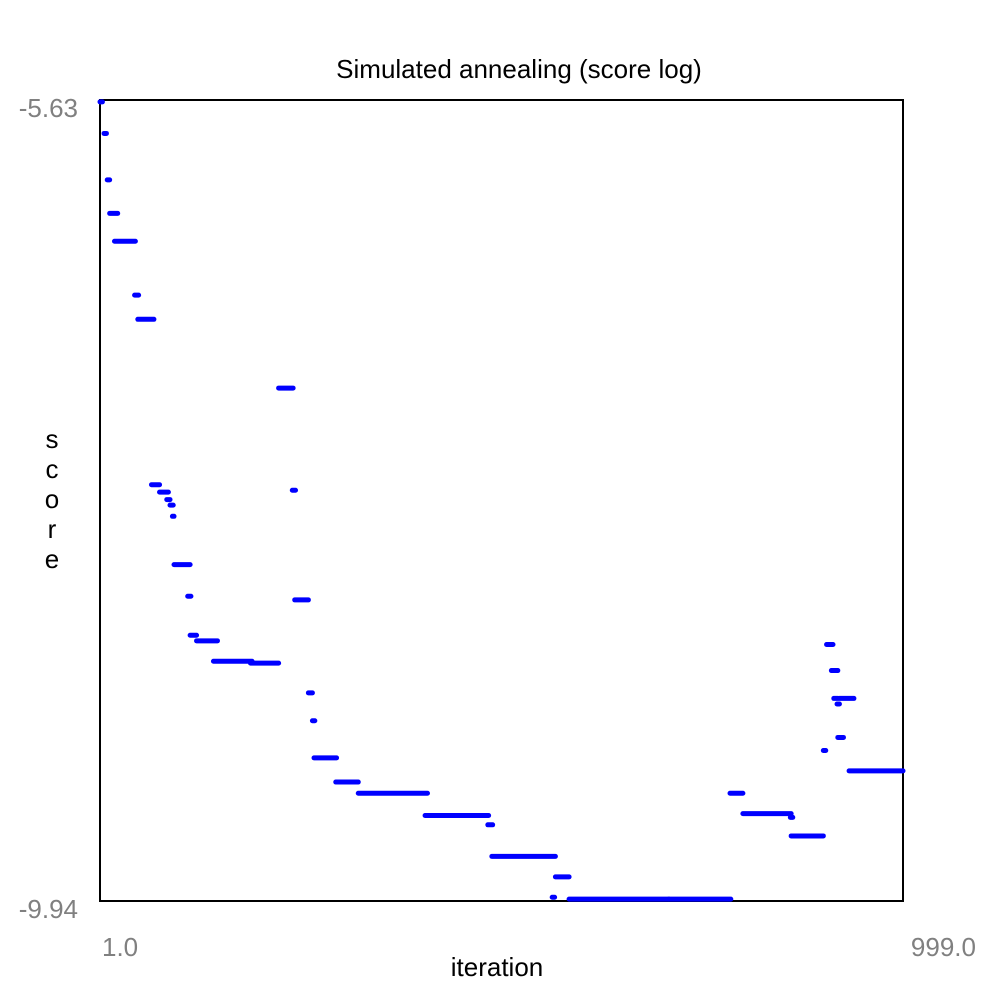  I want to click on x-tick-label-max: 999.0, so click(943, 947).